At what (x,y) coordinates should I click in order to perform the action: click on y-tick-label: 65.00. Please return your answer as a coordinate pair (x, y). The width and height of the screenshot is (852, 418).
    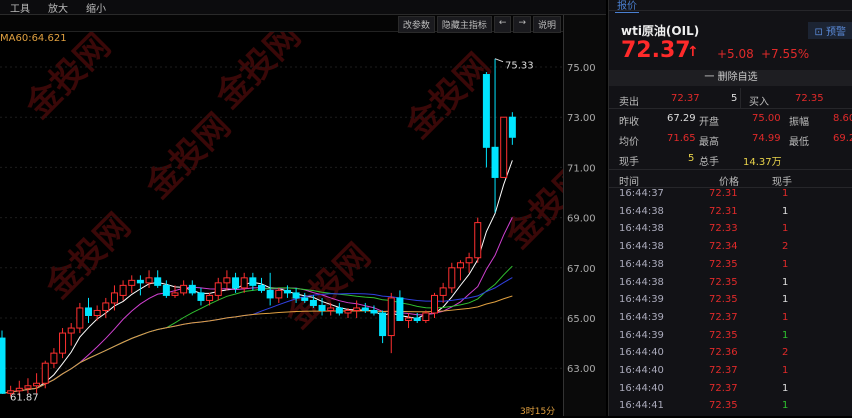
    Looking at the image, I should click on (581, 319).